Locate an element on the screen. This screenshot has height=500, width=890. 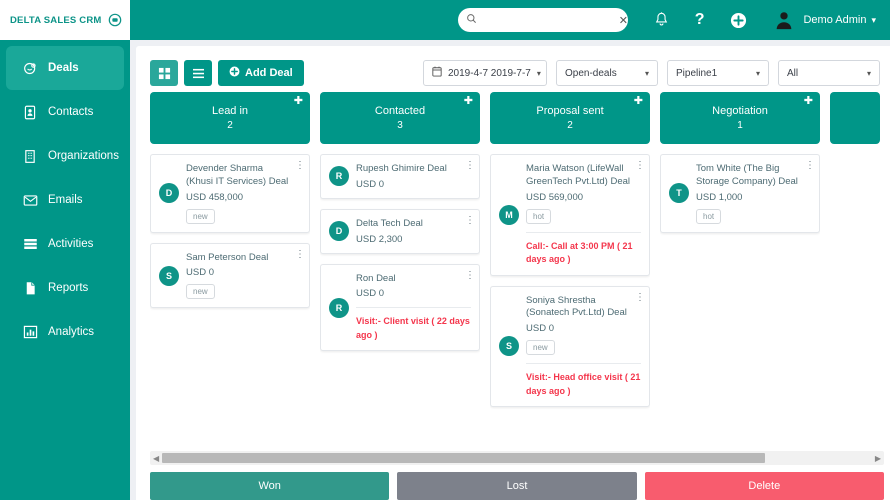
sidebar-item-deals: Deals is located at coordinates (65, 68).